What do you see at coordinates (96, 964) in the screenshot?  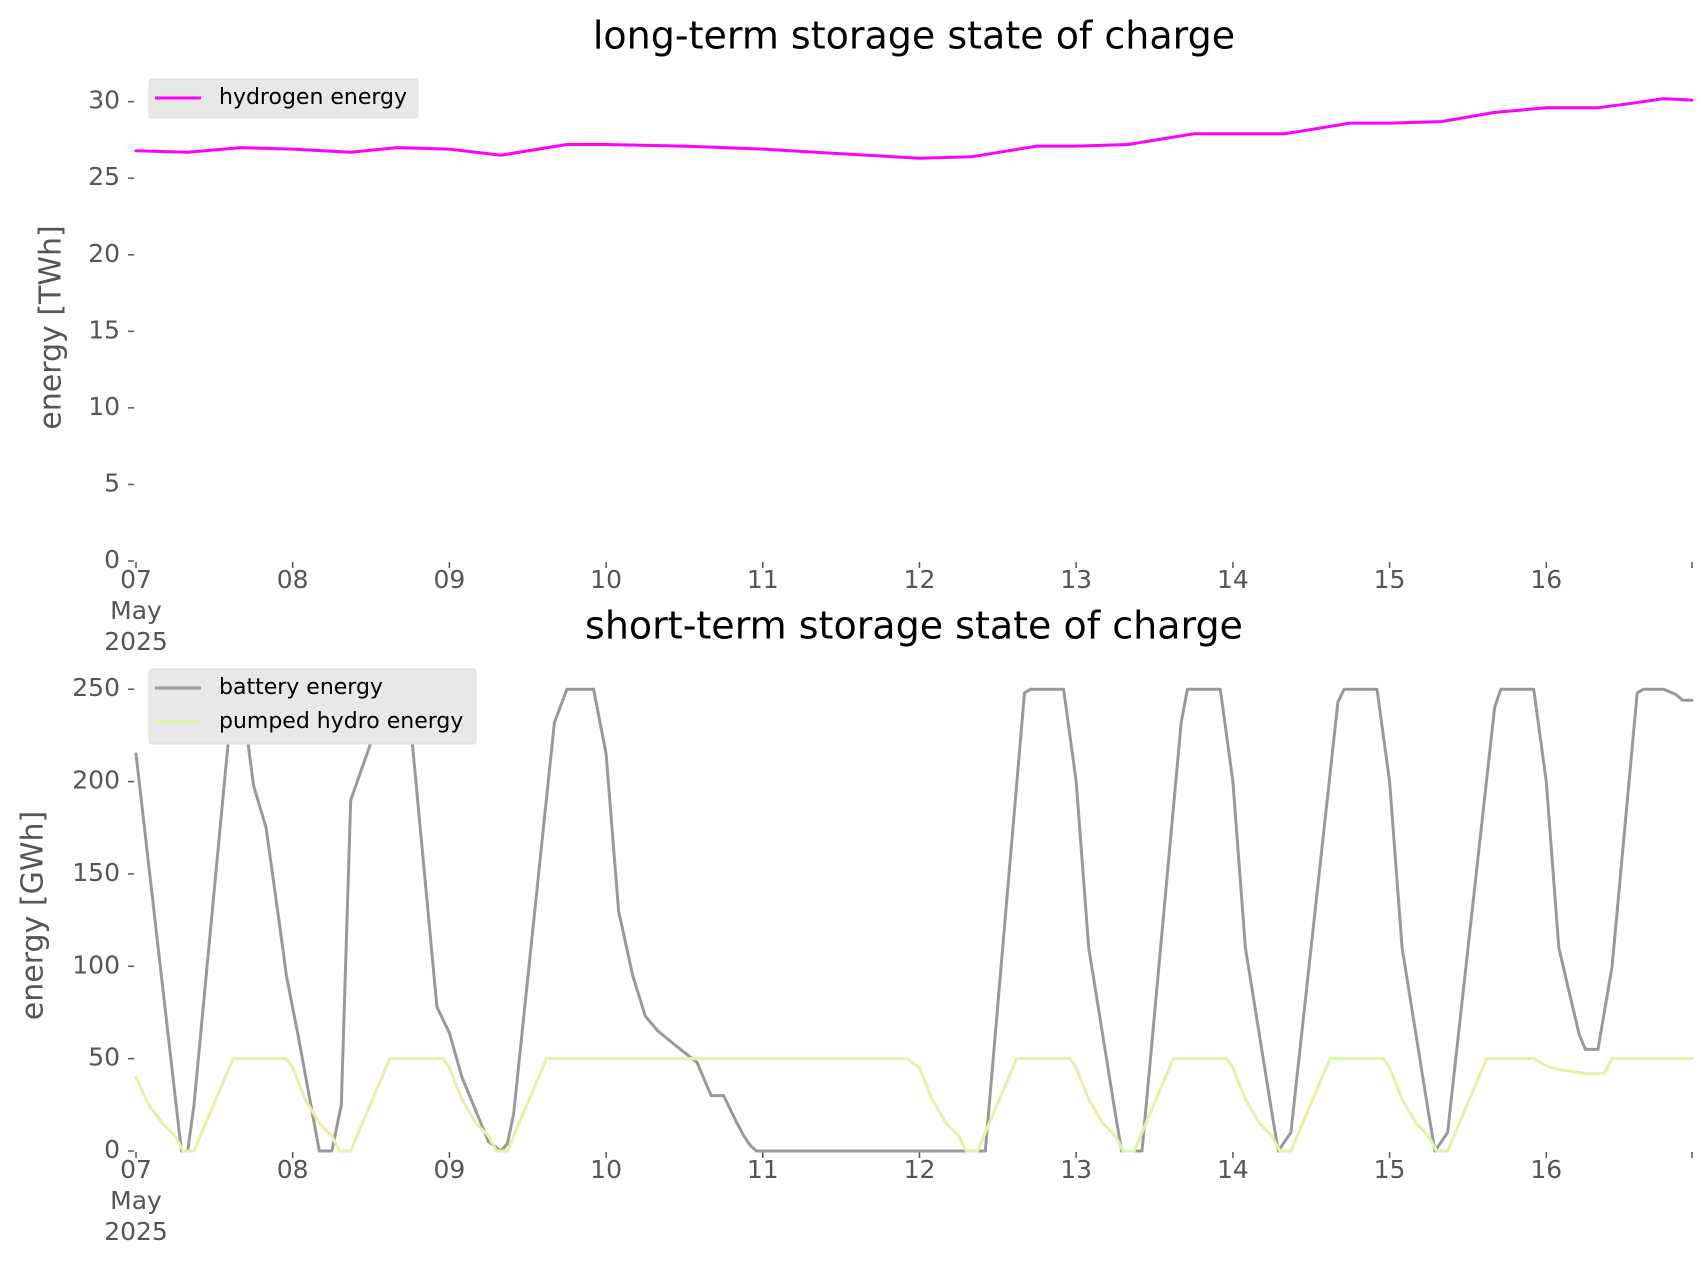 I see `y-tick-label: 100` at bounding box center [96, 964].